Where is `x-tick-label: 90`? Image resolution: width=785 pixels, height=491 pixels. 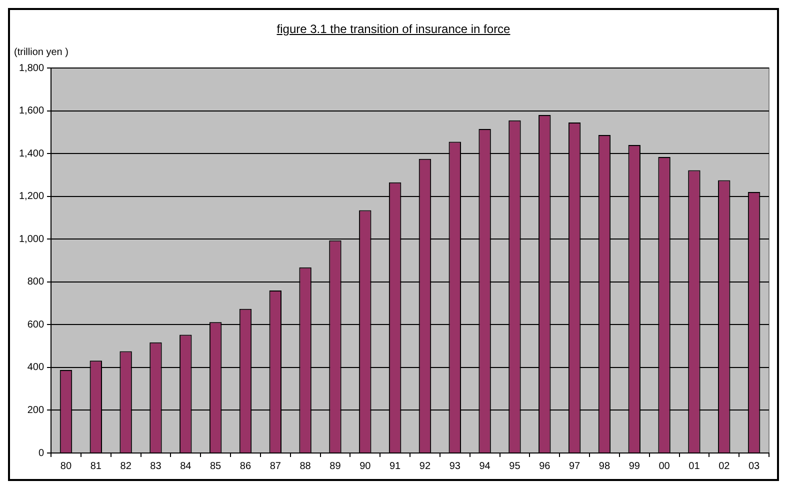 x-tick-label: 90 is located at coordinates (366, 466).